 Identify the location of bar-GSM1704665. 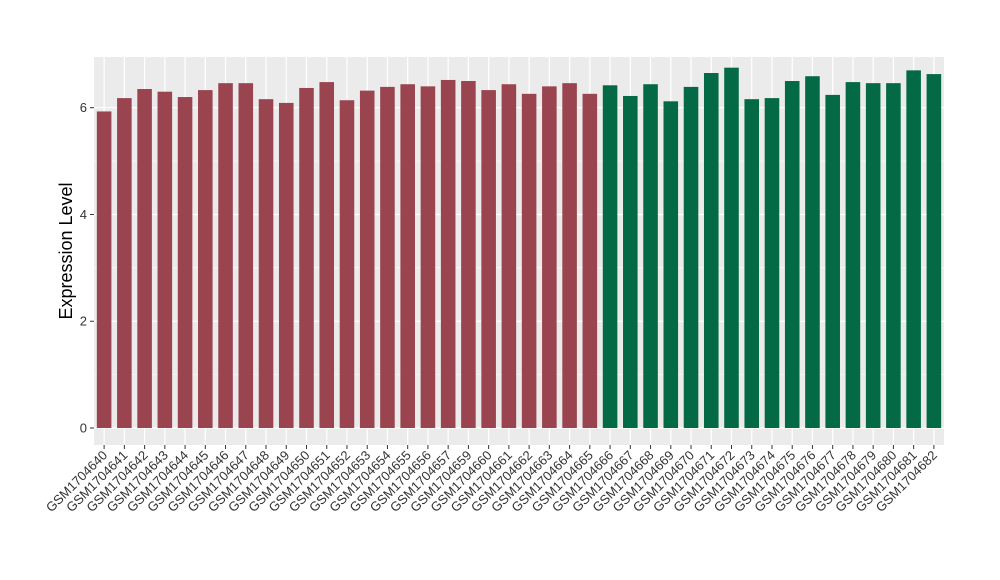
(590, 260).